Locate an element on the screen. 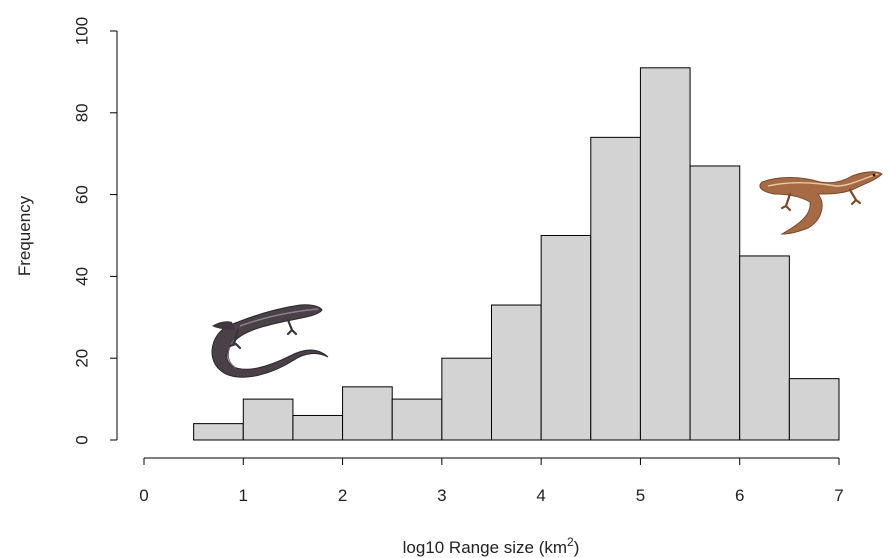 The height and width of the screenshot is (558, 888). x-tick-label-6: 6 is located at coordinates (739, 495).